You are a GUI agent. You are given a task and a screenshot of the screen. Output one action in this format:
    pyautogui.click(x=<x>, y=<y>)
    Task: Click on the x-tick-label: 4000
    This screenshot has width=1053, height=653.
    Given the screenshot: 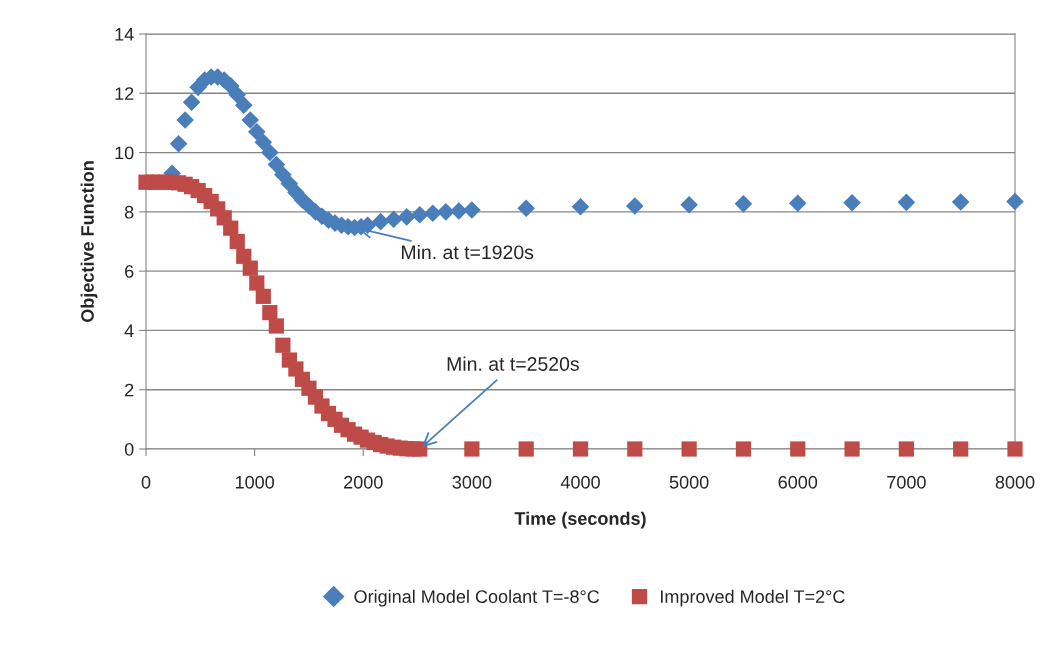 What is the action you would take?
    pyautogui.click(x=580, y=482)
    